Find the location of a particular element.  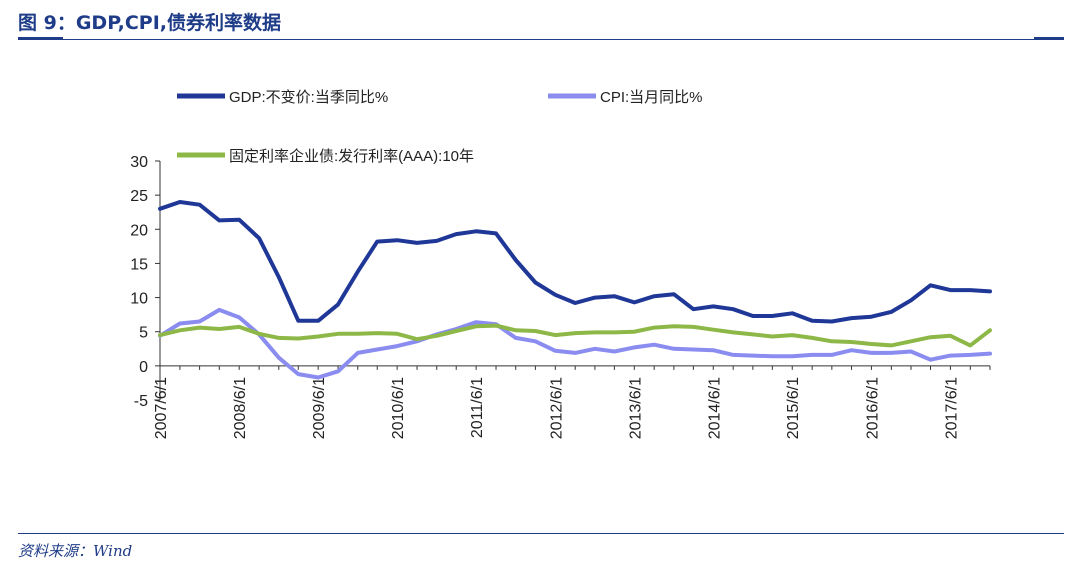

figure-title: 图 9：GDP,CPI,债券利率数据 is located at coordinates (150, 23).